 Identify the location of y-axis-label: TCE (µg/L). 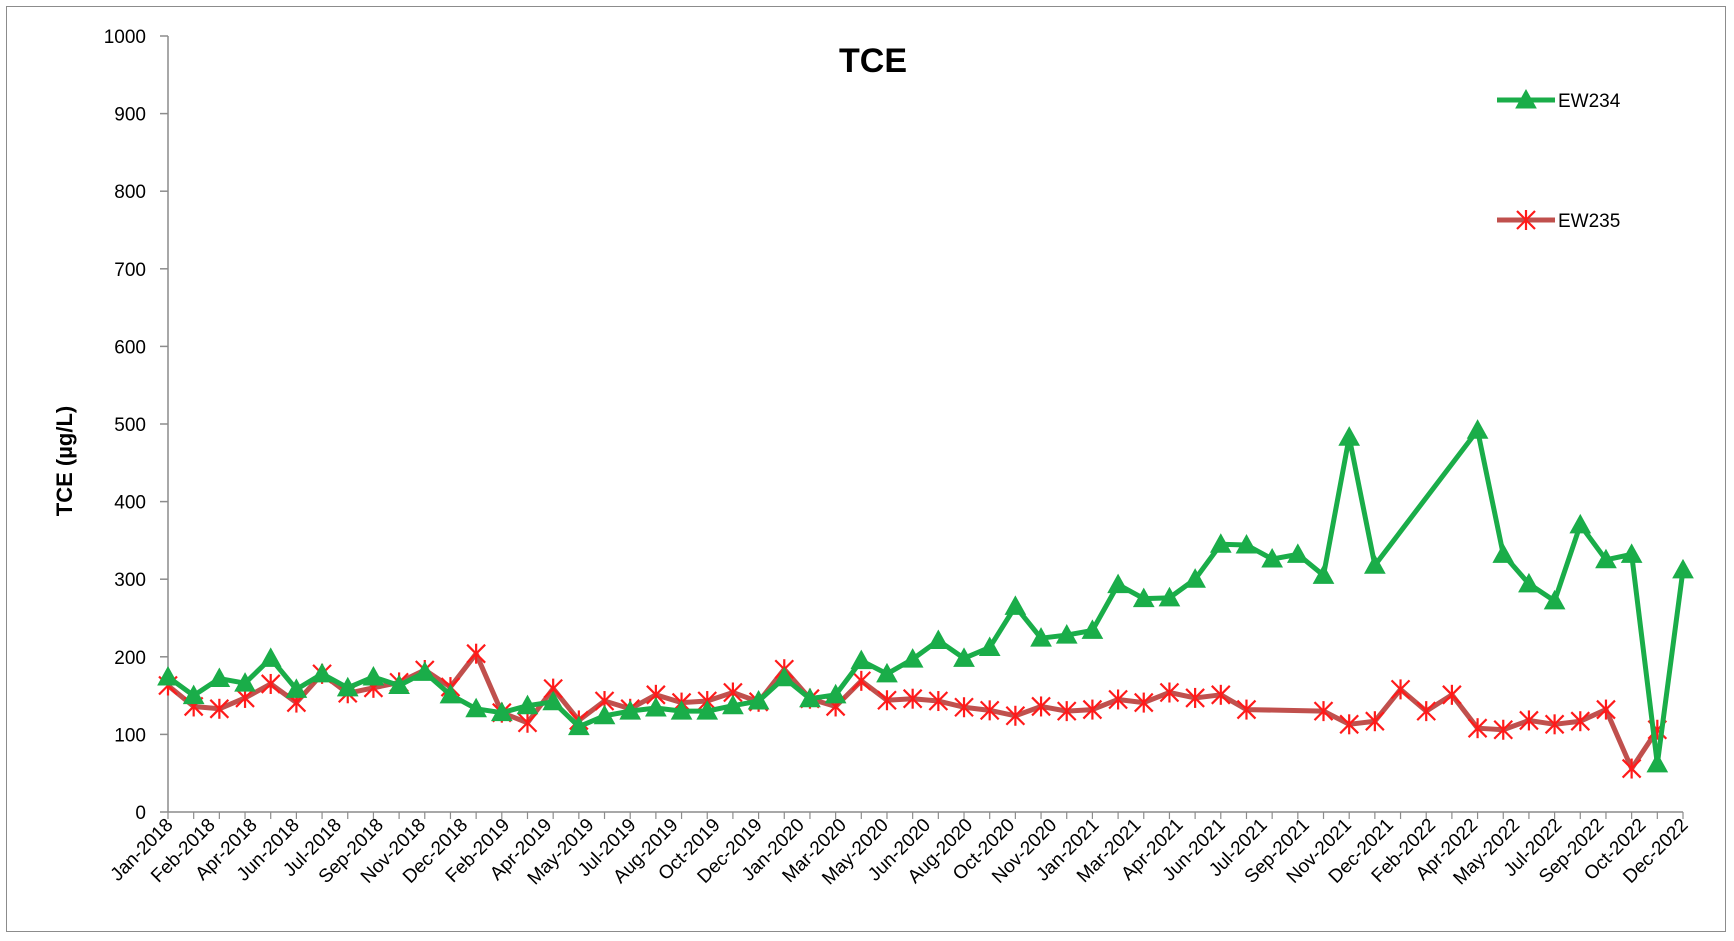
(64, 461).